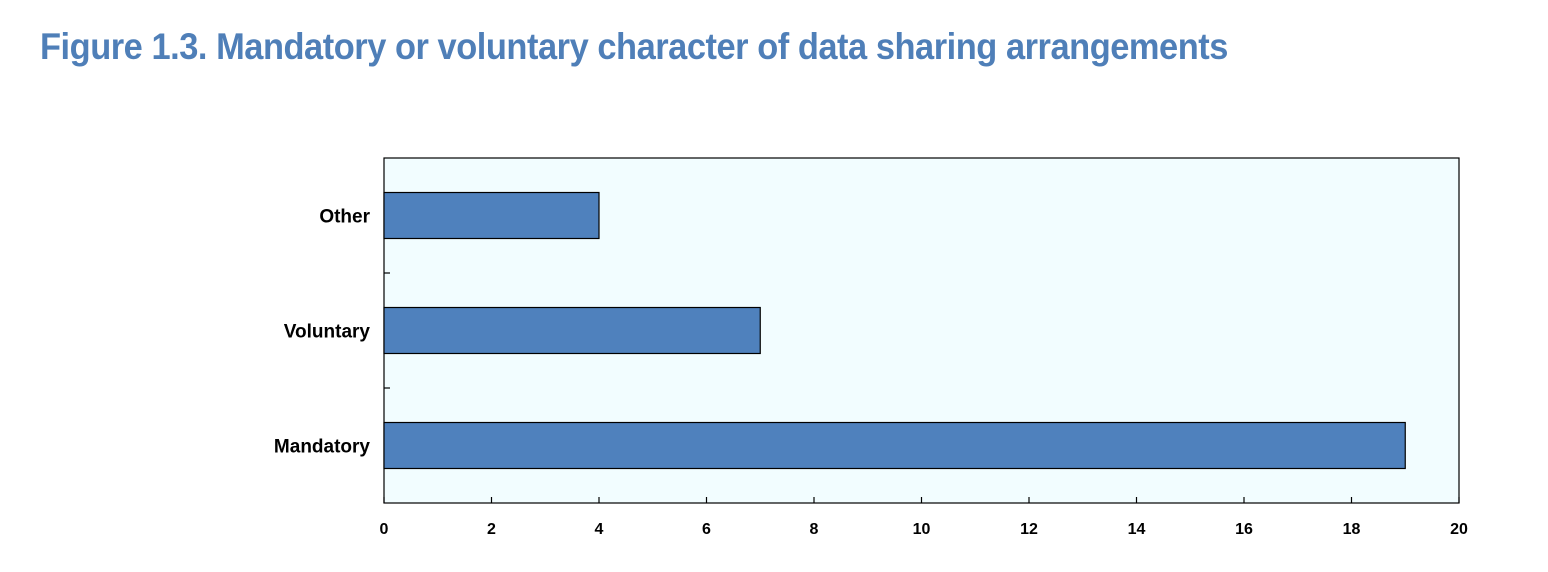 Image resolution: width=1548 pixels, height=572 pixels. Describe the element at coordinates (572, 330) in the screenshot. I see `bar-voluntary` at that location.